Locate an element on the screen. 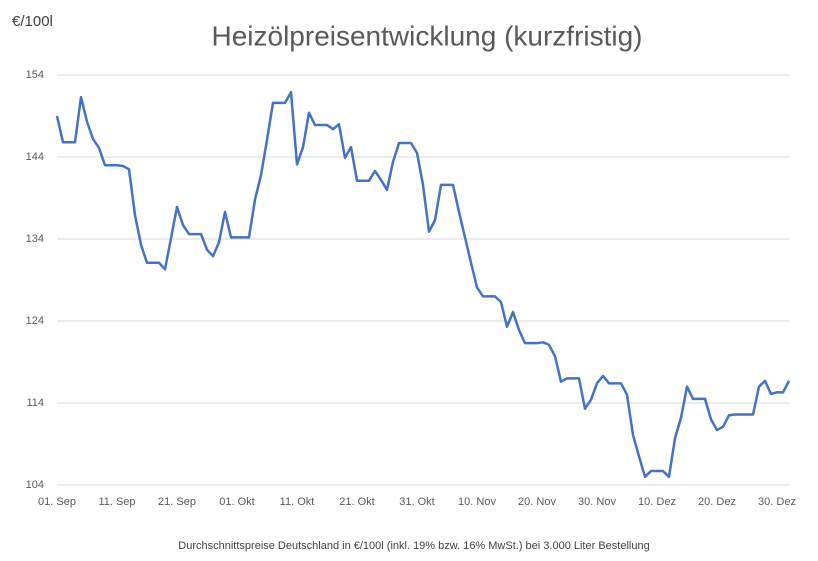 Image resolution: width=818 pixels, height=561 pixels. x-tick-label: 11. Sep is located at coordinates (116, 502).